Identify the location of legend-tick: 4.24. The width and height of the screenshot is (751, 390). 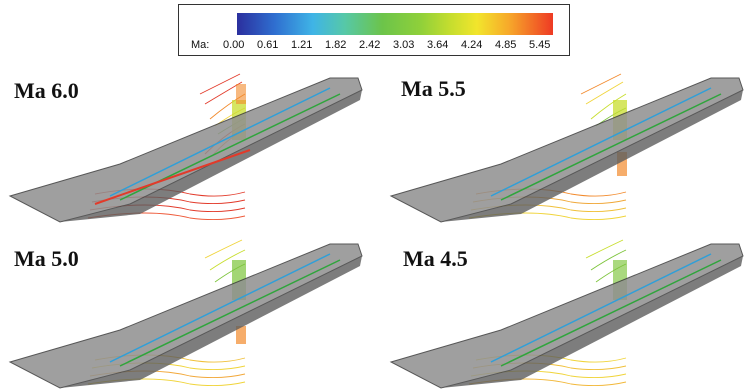
(472, 45).